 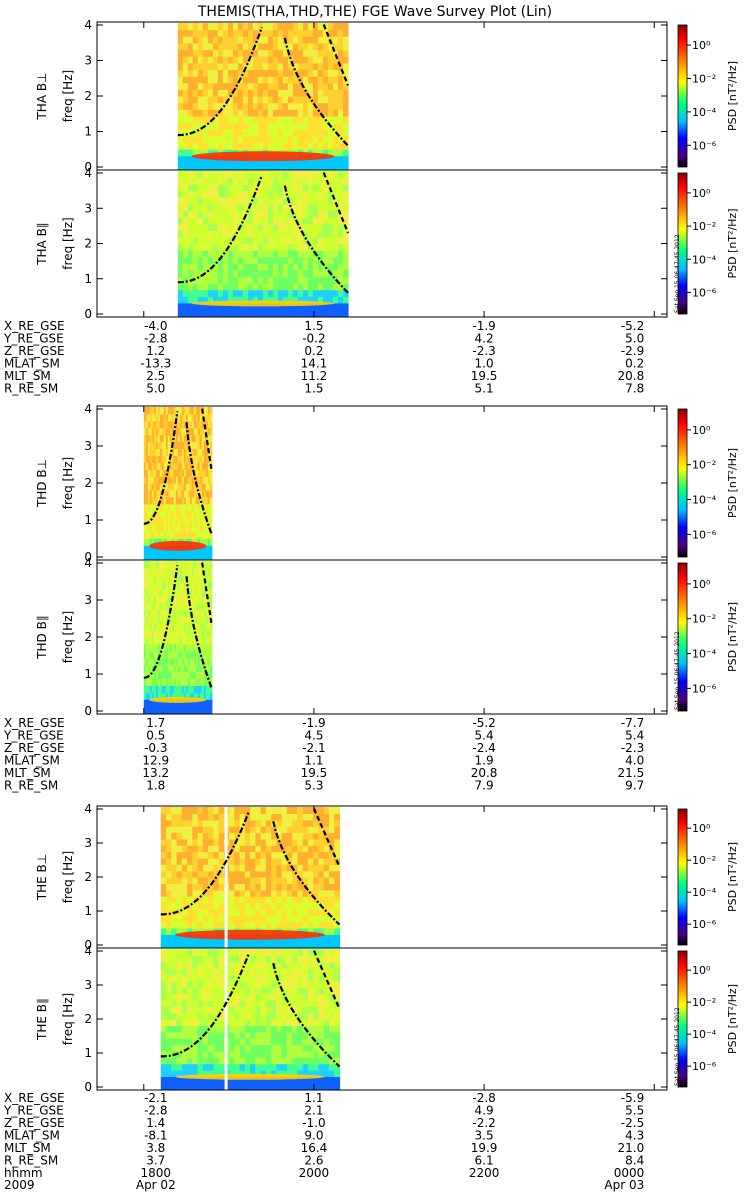 I want to click on ephemeris-row-label: MLT_SM, so click(x=27, y=773).